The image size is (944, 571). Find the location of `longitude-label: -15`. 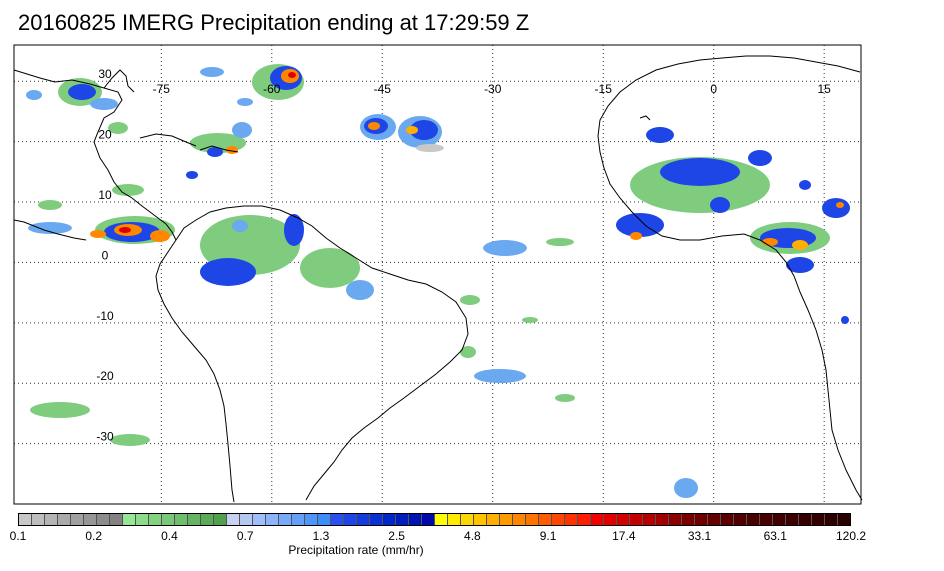

longitude-label: -15 is located at coordinates (604, 89).